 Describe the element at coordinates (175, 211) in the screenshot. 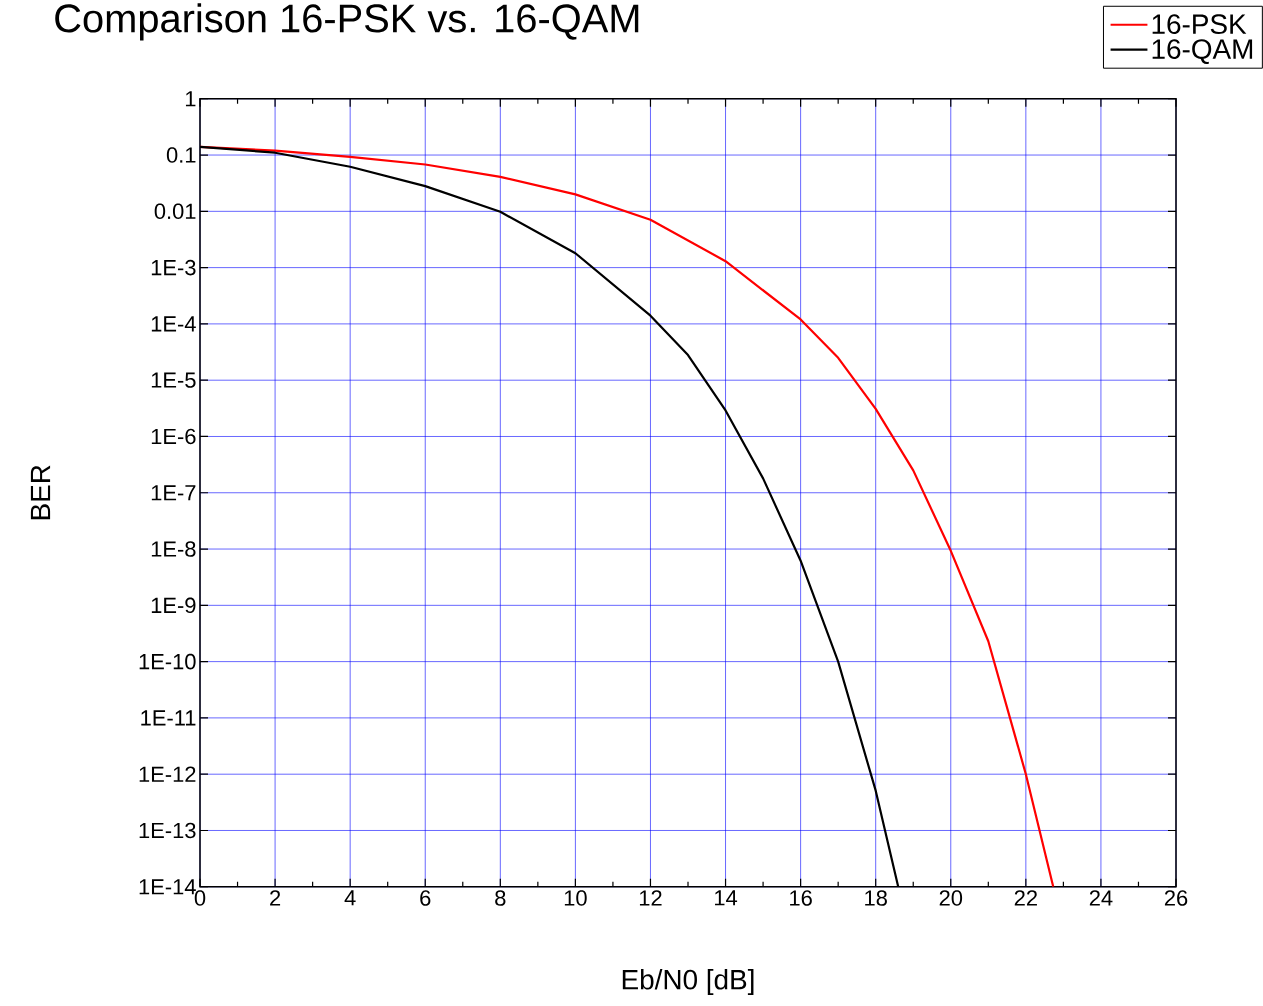

I see `y-tick-label: 0.01` at that location.